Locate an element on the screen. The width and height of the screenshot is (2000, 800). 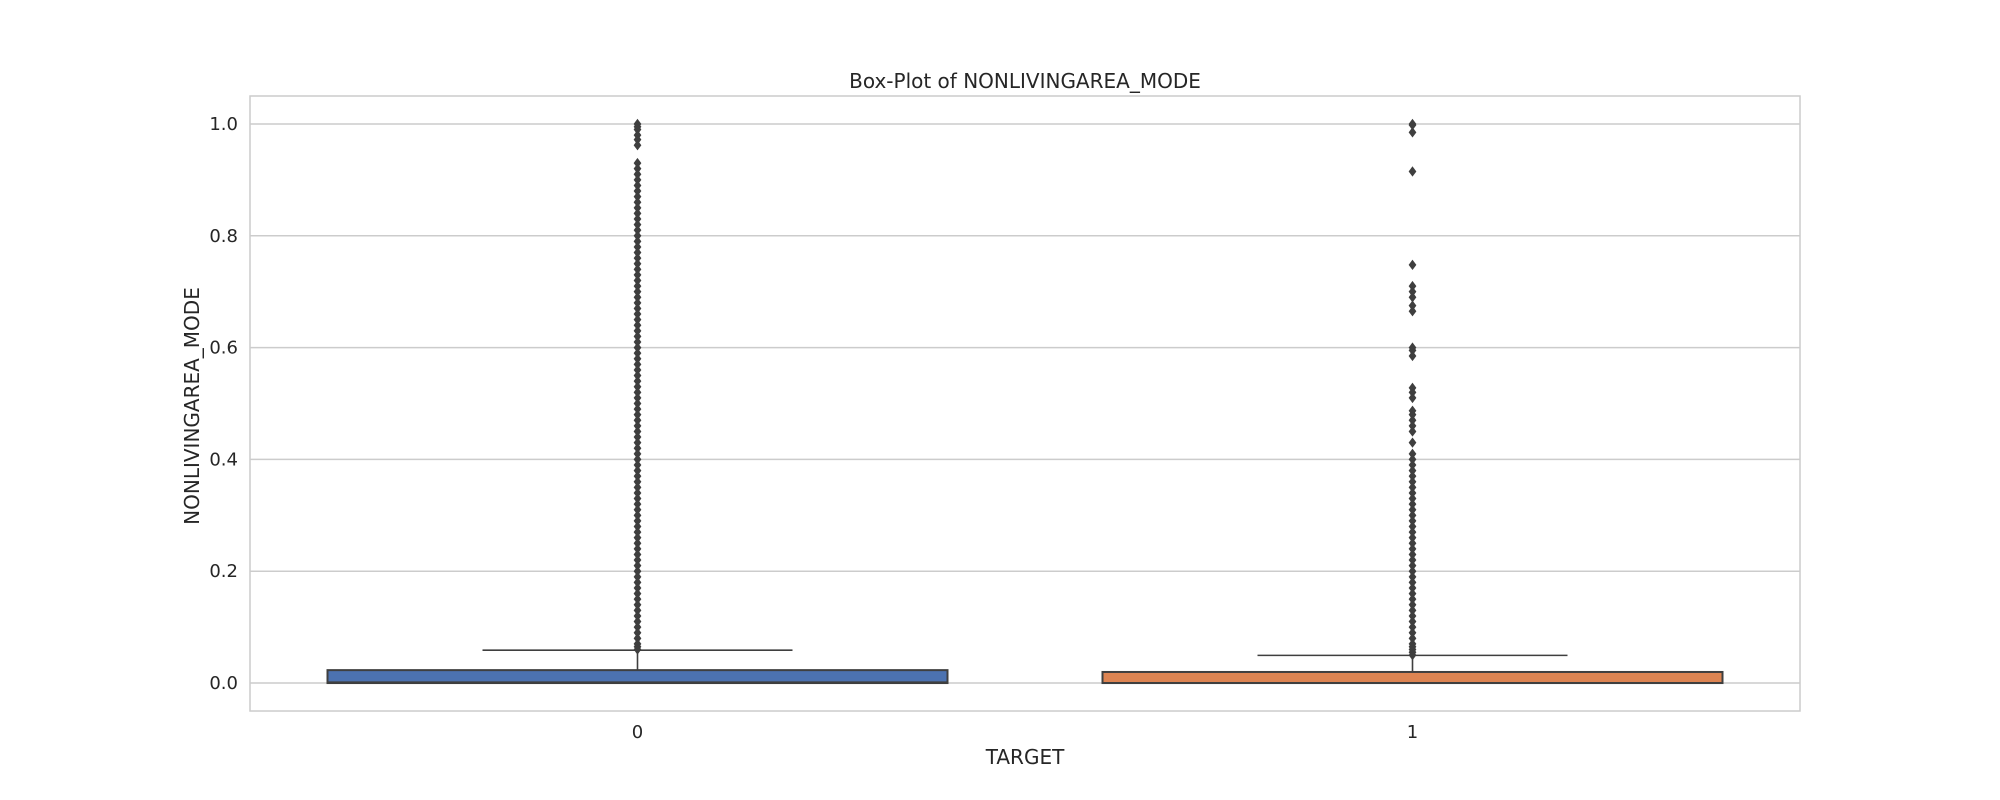
y-axis-title: NONLIVINGAREA_MODE is located at coordinates (192, 406).